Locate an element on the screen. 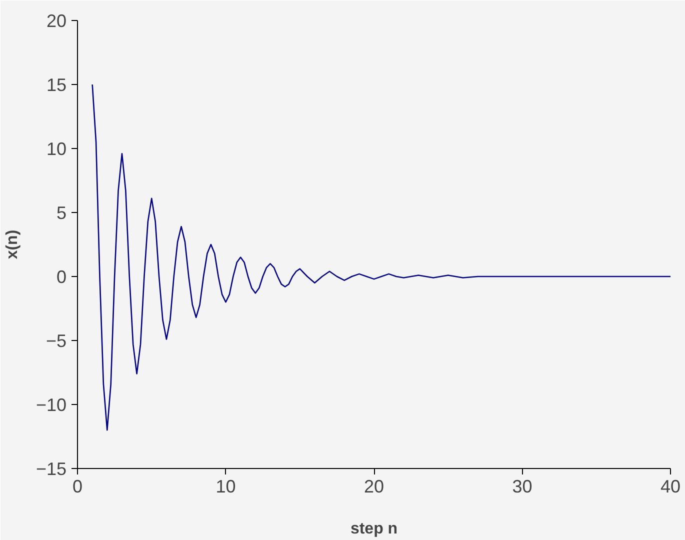  y-tick-label: −5 is located at coordinates (56, 341).